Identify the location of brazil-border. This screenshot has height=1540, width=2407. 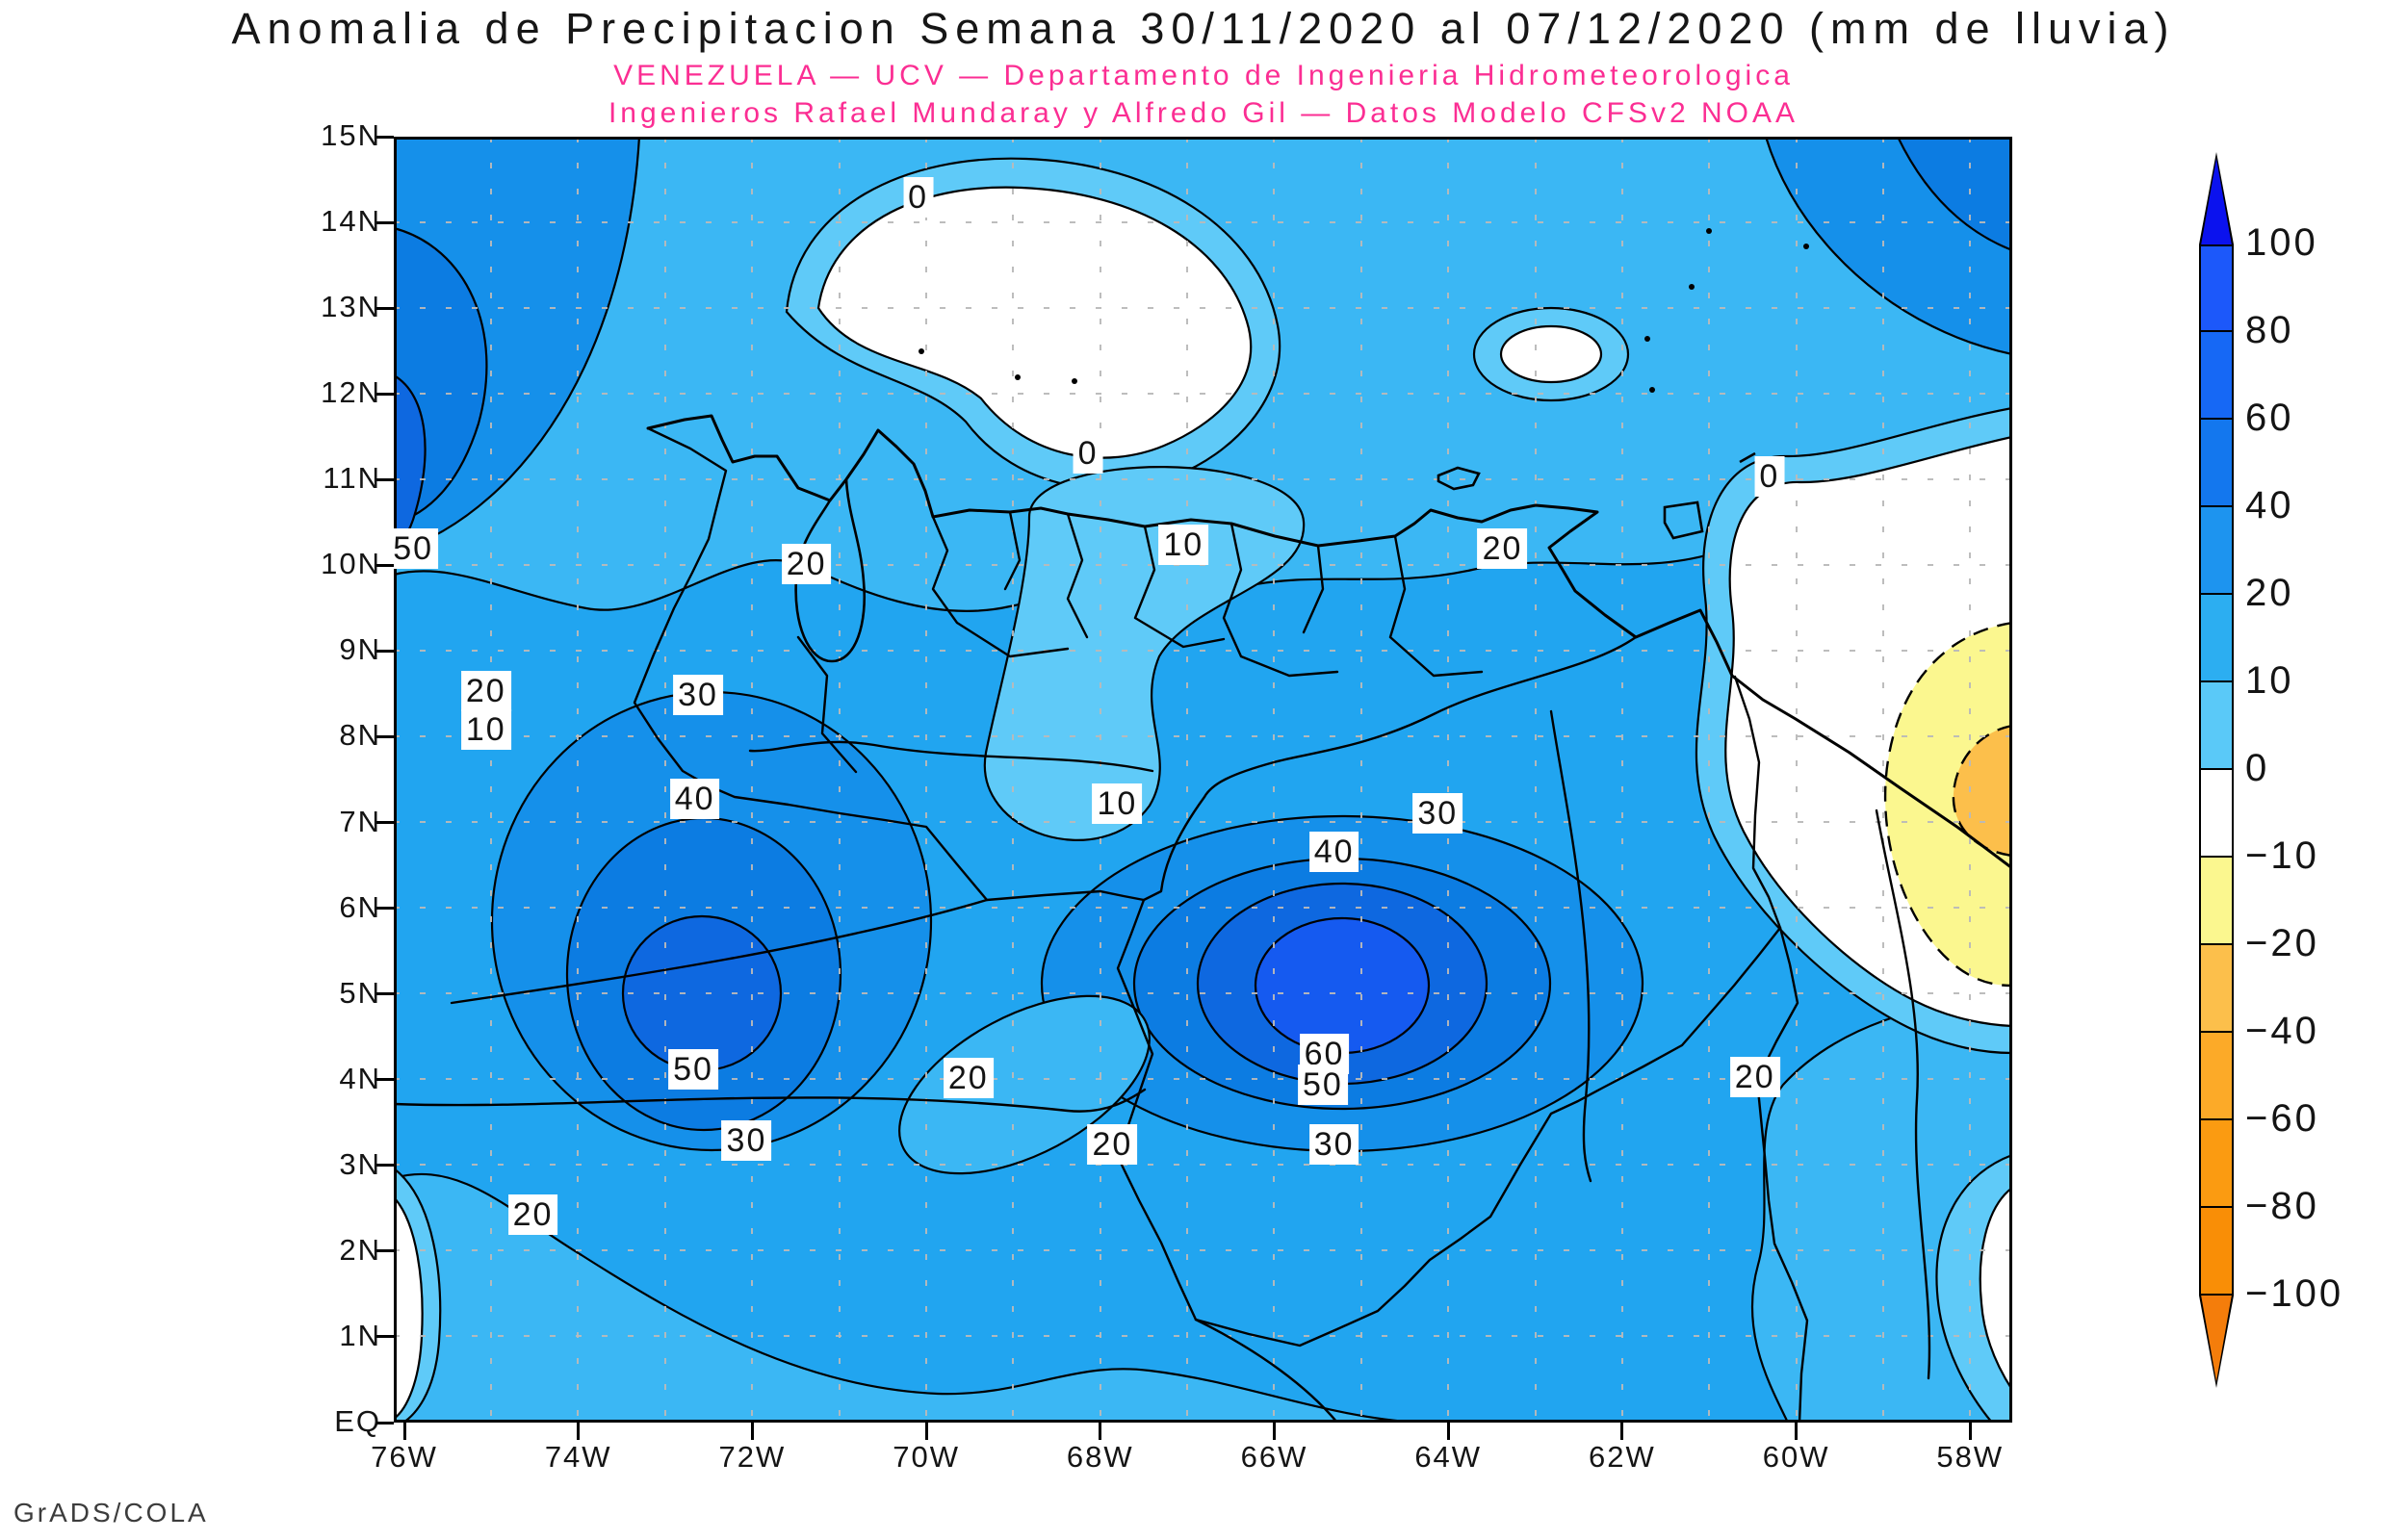
(1488, 1137).